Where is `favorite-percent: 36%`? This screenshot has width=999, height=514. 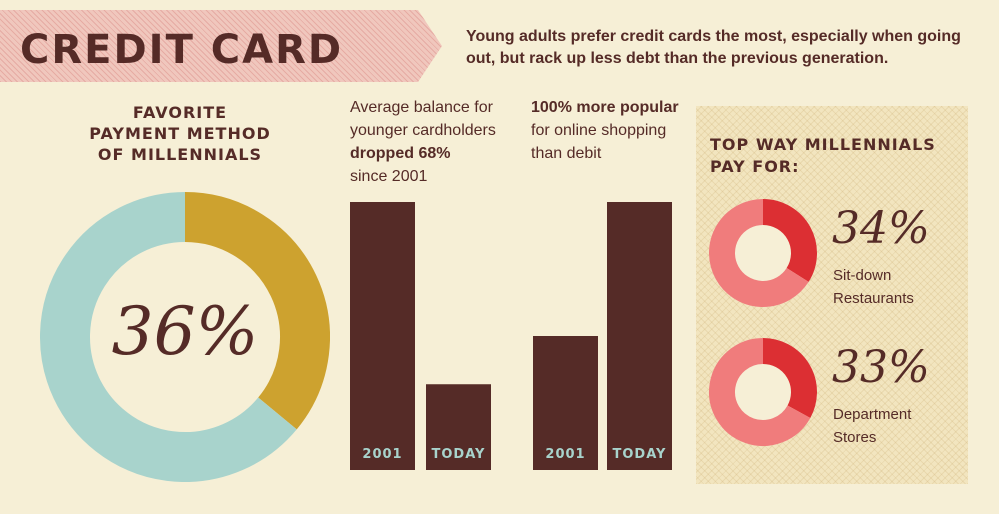
favorite-percent: 36% is located at coordinates (185, 331).